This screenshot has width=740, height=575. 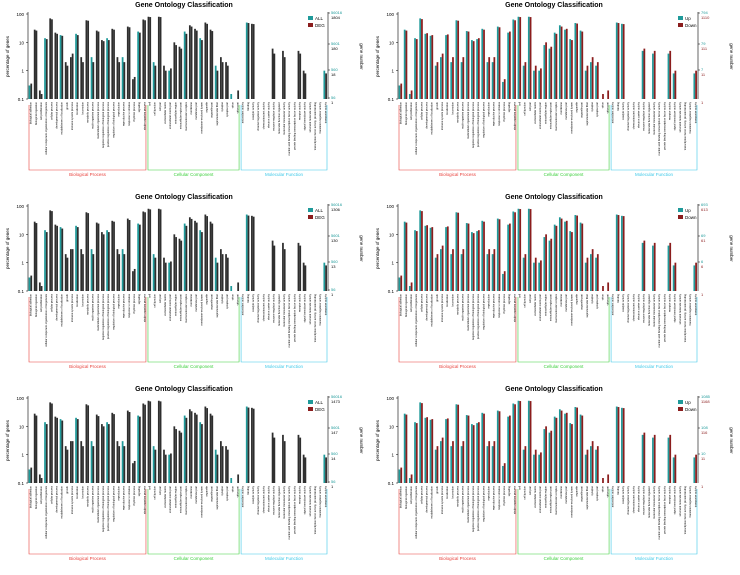 What do you see at coordinates (554, 5) in the screenshot?
I see `chart-title: Gene Ontology Classification` at bounding box center [554, 5].